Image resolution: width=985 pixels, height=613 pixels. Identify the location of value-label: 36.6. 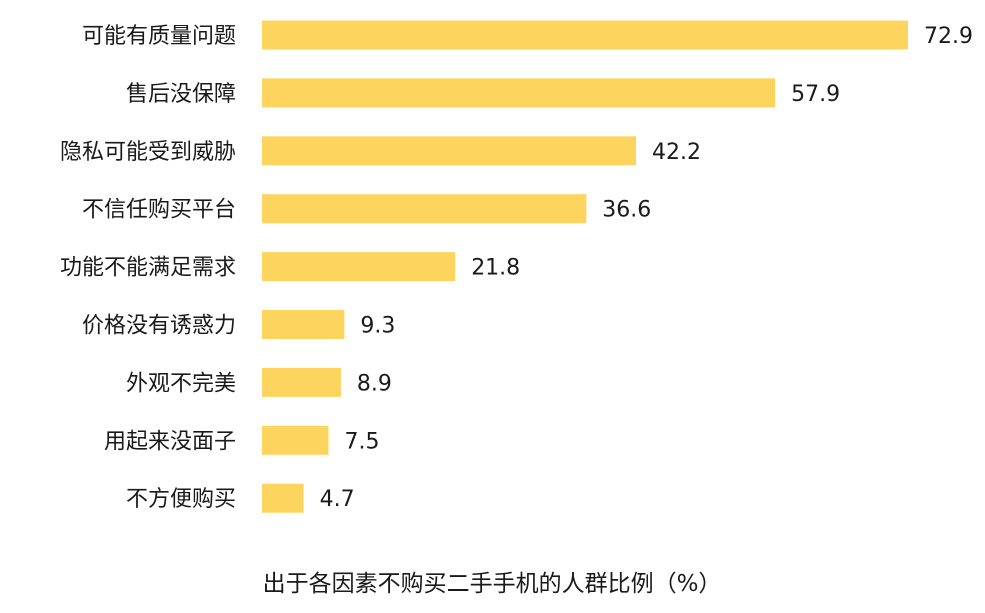
(626, 210).